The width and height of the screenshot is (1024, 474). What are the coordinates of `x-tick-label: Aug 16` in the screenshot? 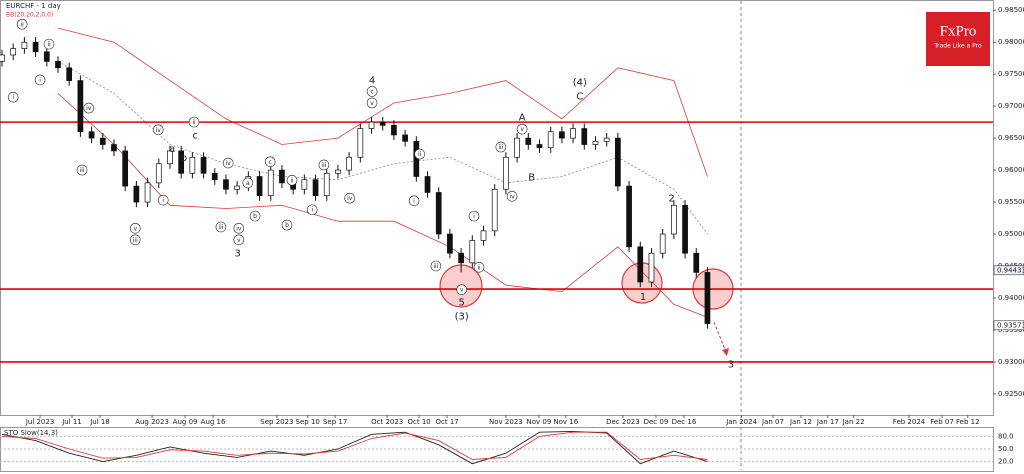 It's located at (213, 422).